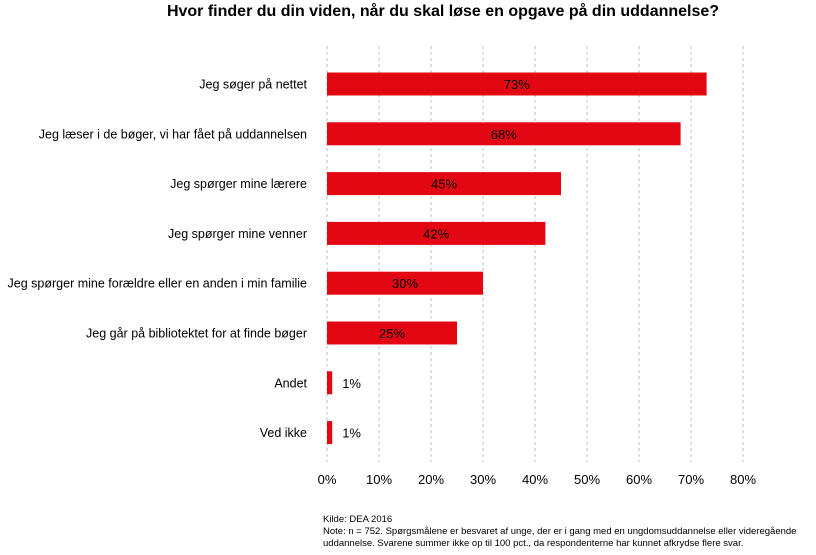 Image resolution: width=816 pixels, height=555 pixels. What do you see at coordinates (327, 479) in the screenshot?
I see `x-tick-label: 0%` at bounding box center [327, 479].